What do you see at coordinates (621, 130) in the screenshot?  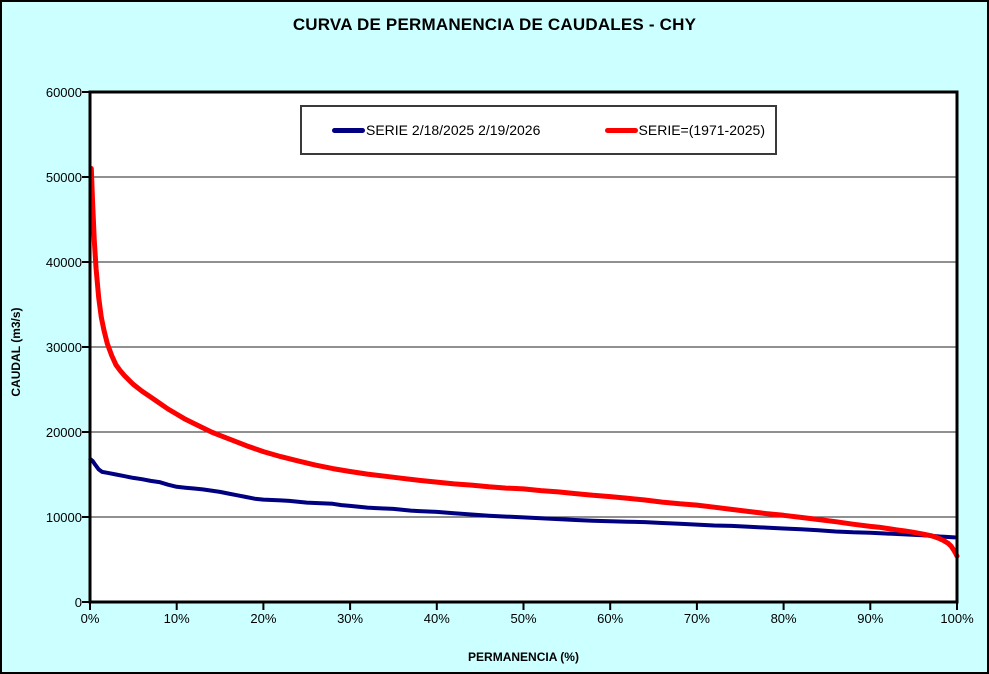 I see `red-line-sample-icon` at bounding box center [621, 130].